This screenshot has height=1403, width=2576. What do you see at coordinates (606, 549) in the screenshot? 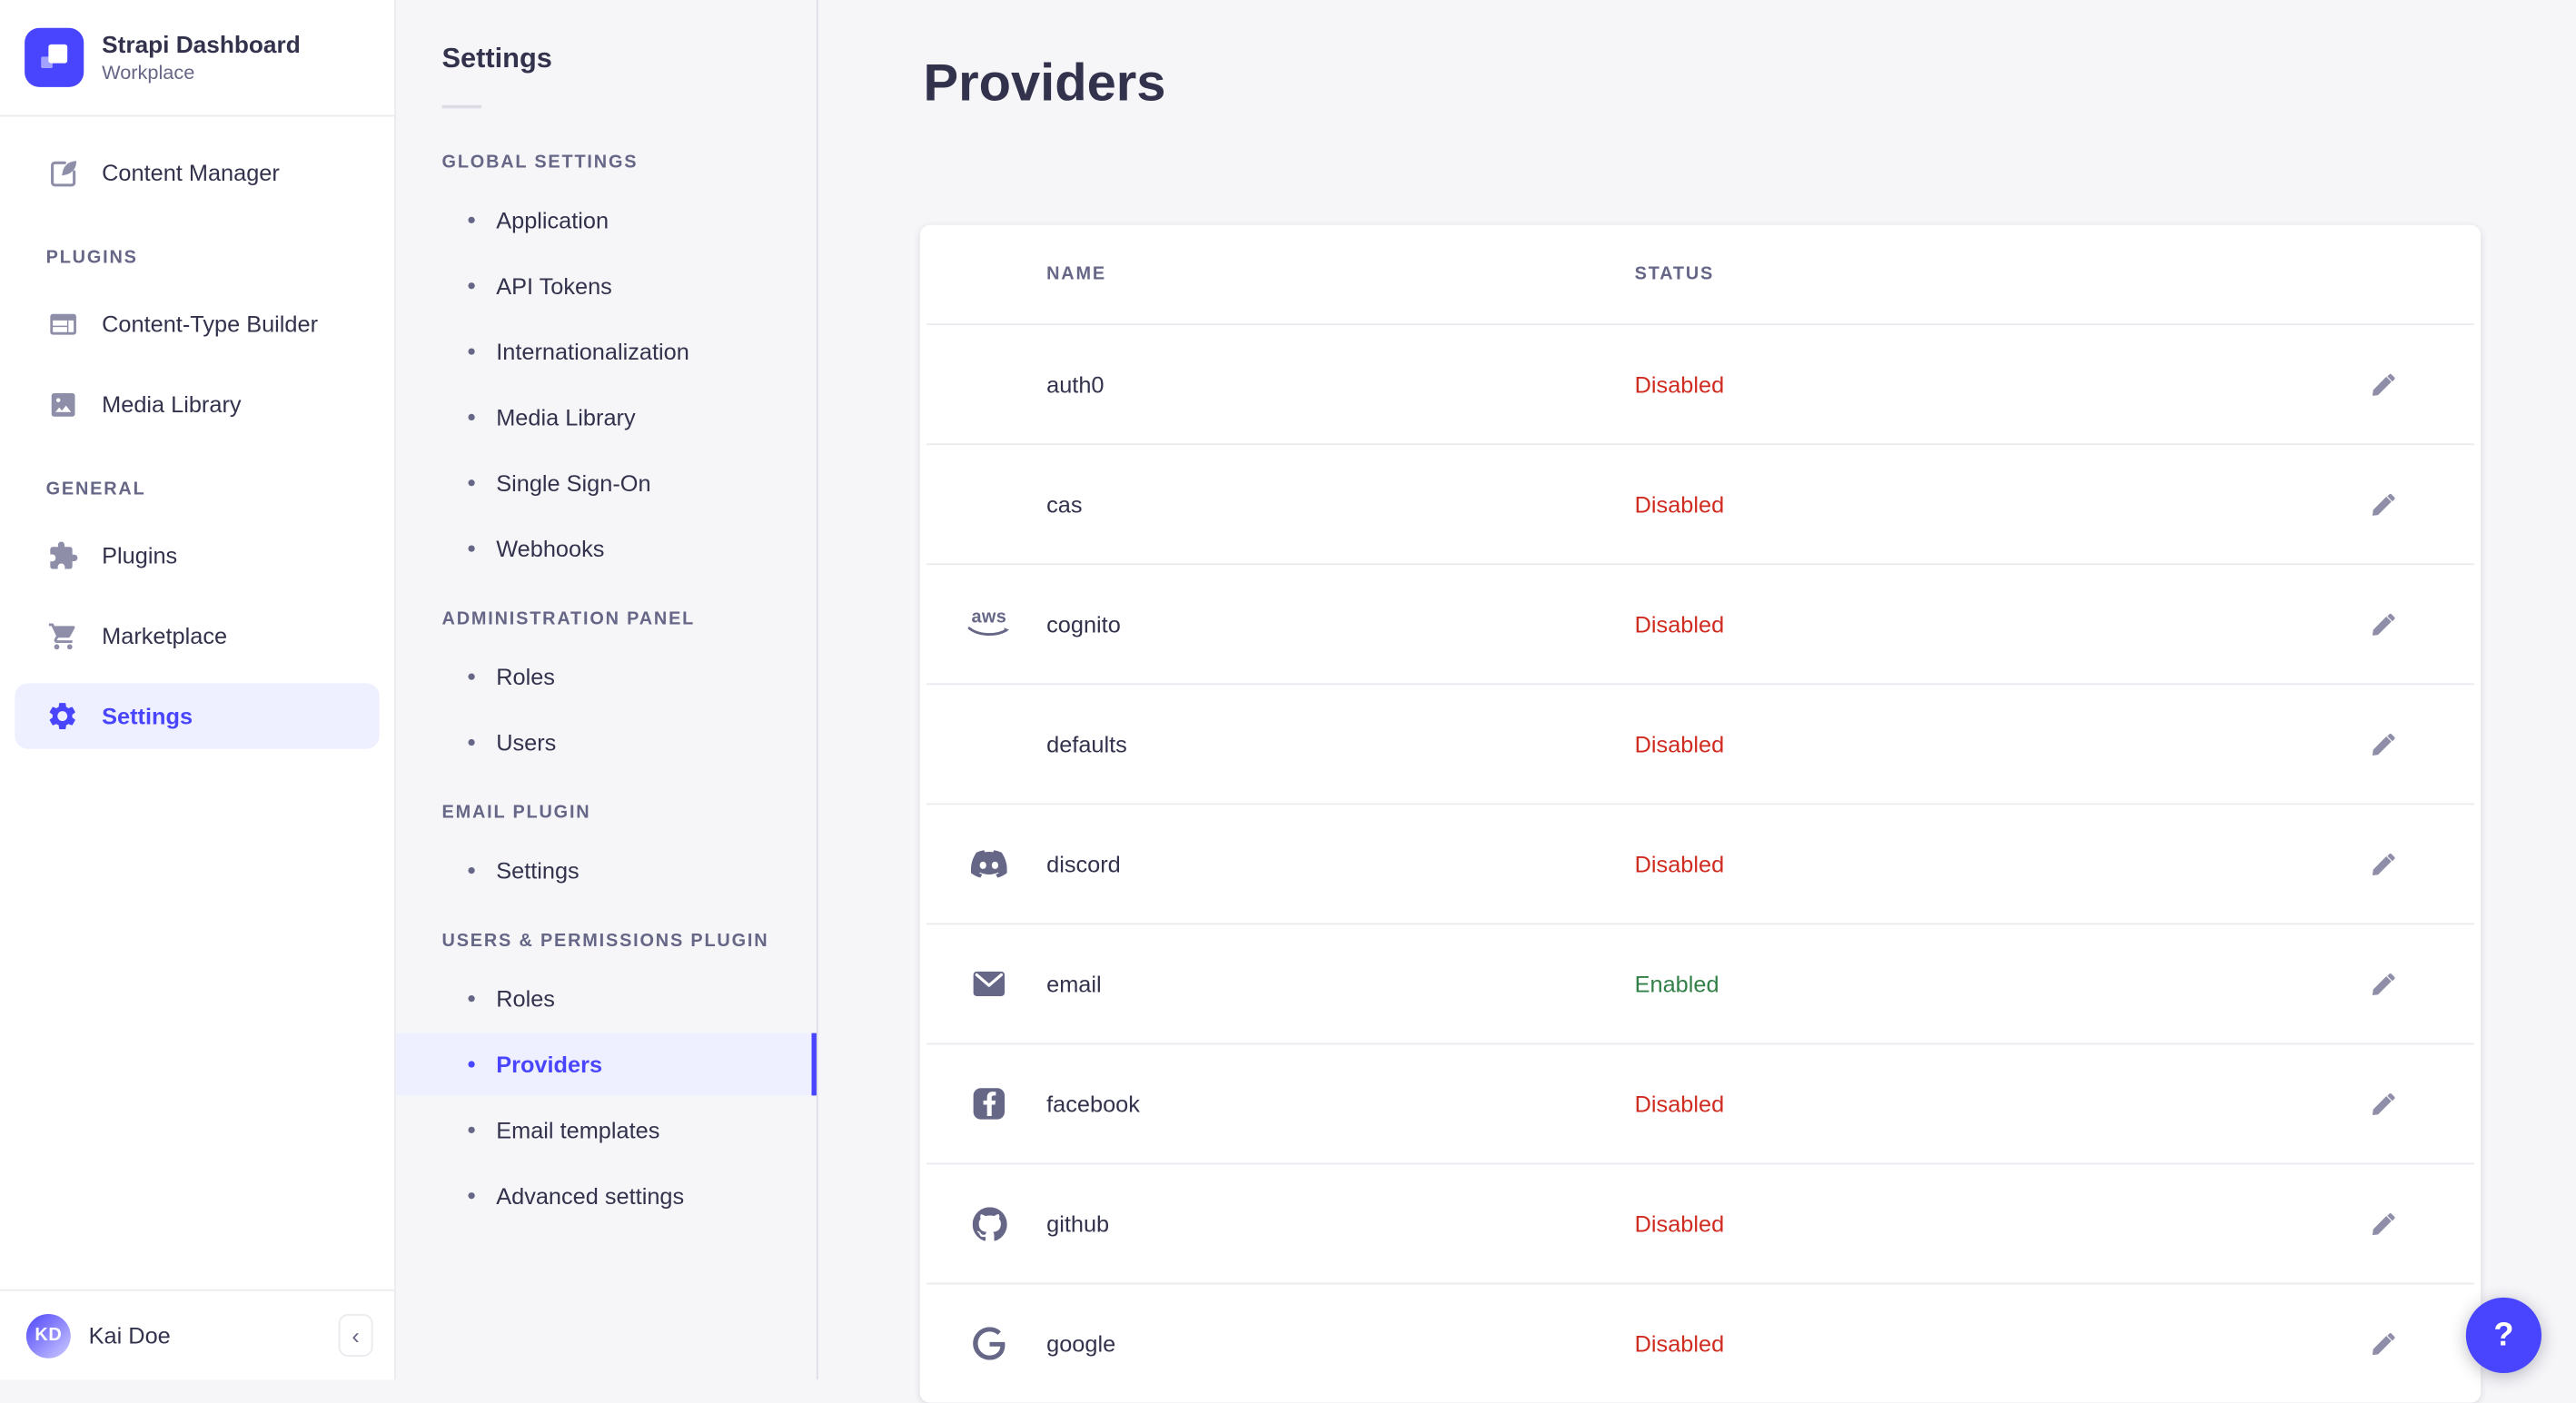
I see `subnav-item-webhooks: Webhooks` at bounding box center [606, 549].